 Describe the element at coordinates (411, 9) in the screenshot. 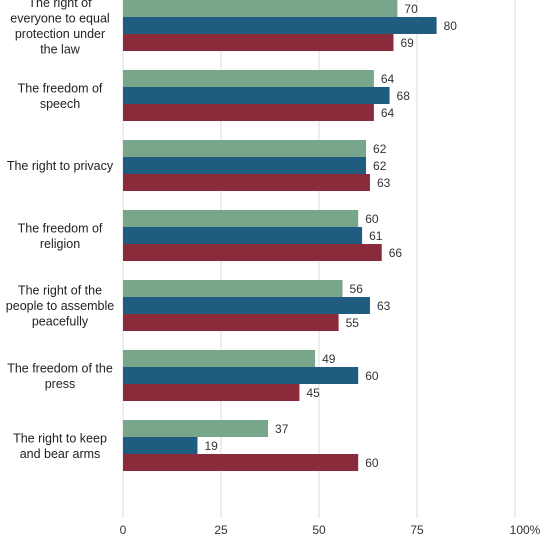

I see `bar-value-label: 70` at that location.